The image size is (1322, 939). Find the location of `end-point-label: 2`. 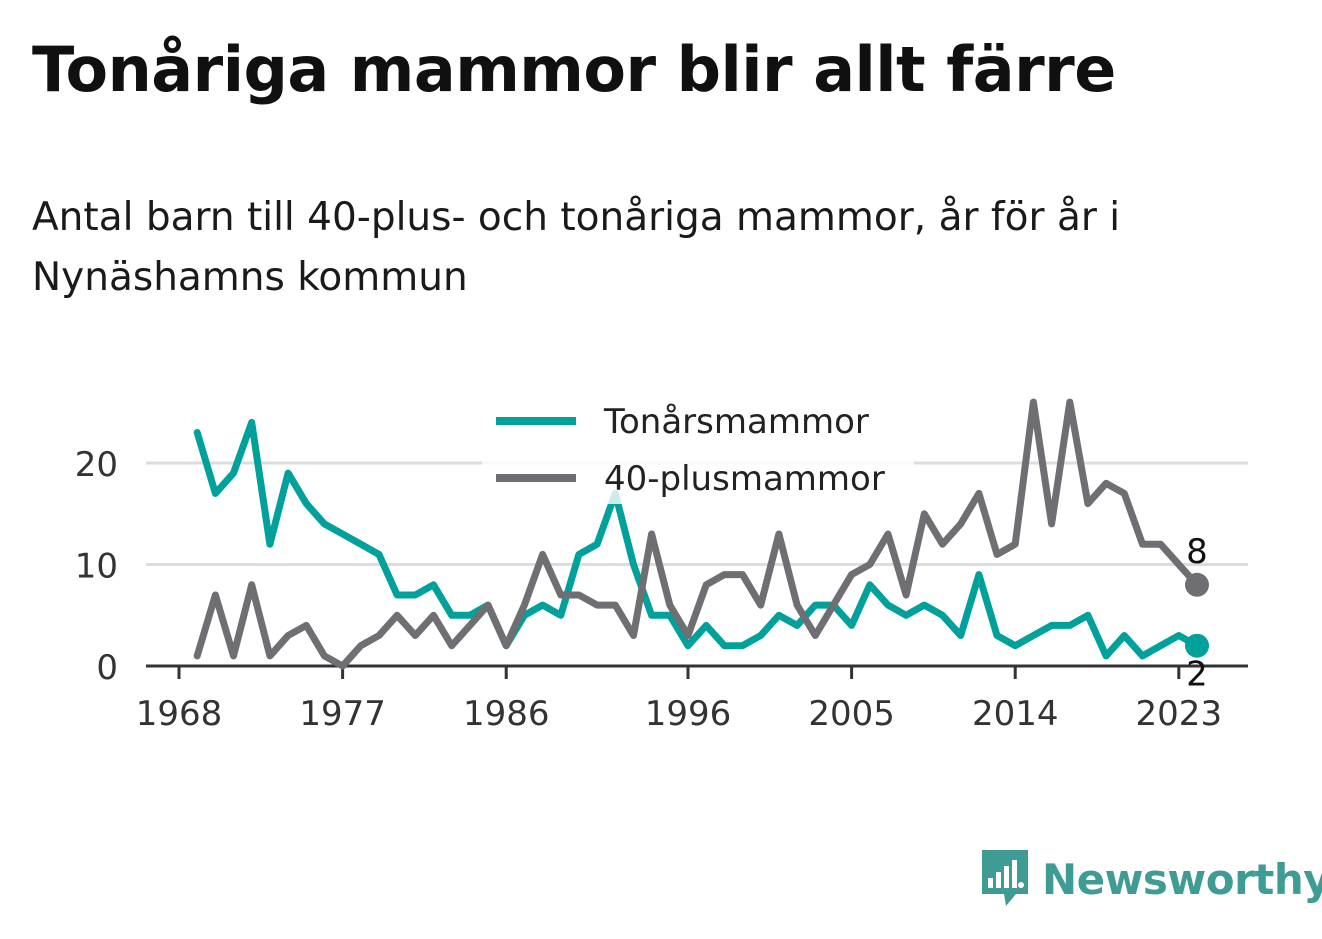

end-point-label: 2 is located at coordinates (1197, 675).